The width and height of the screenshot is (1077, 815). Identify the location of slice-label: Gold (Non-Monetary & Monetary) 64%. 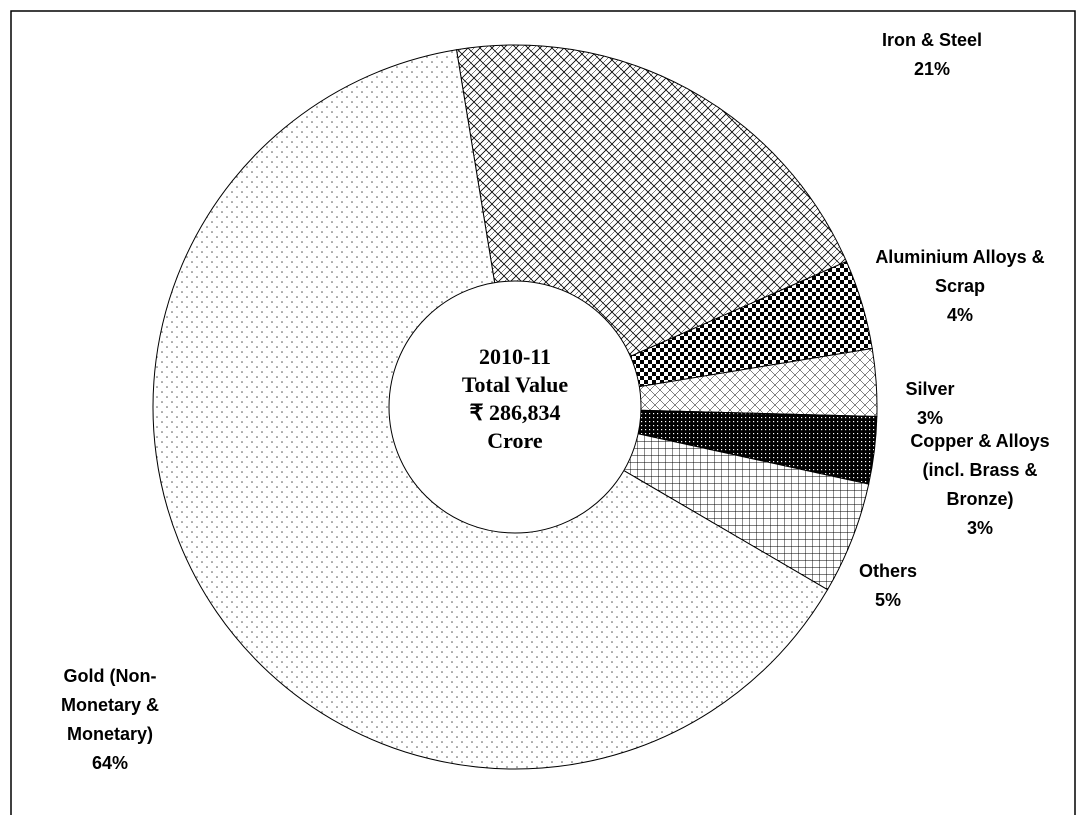
(110, 720).